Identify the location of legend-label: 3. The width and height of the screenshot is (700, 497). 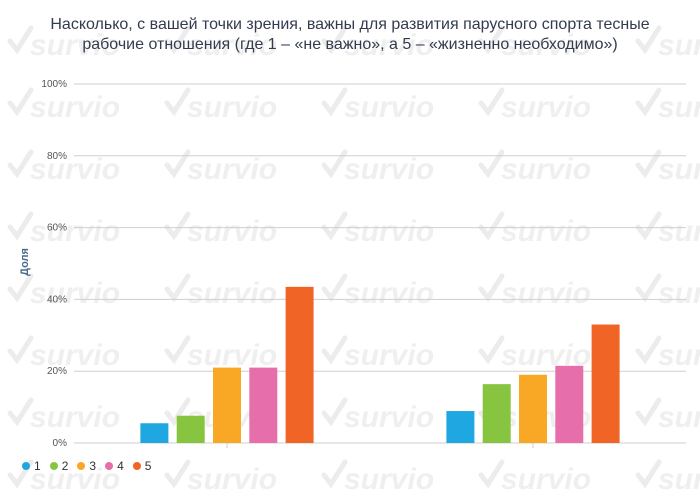
(93, 466).